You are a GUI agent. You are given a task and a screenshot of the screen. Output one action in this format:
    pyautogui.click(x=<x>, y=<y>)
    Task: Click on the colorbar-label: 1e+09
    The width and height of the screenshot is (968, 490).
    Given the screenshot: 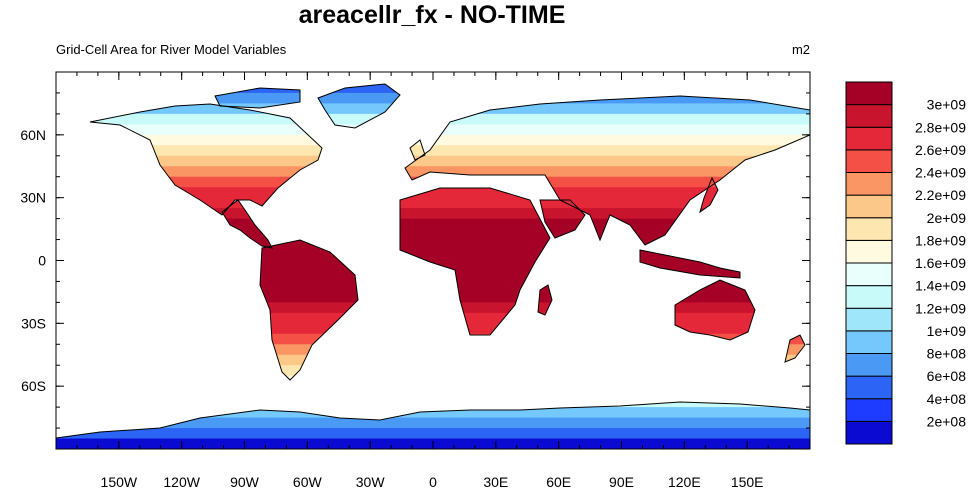 What is the action you would take?
    pyautogui.click(x=947, y=331)
    